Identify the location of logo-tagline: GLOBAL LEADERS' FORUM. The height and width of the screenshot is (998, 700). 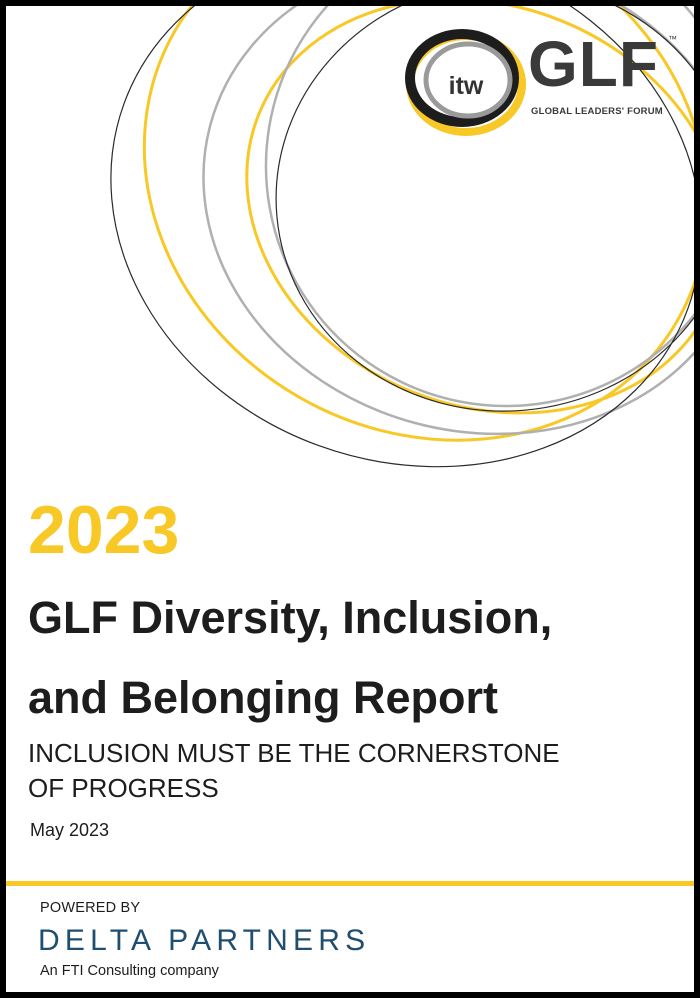
(597, 111).